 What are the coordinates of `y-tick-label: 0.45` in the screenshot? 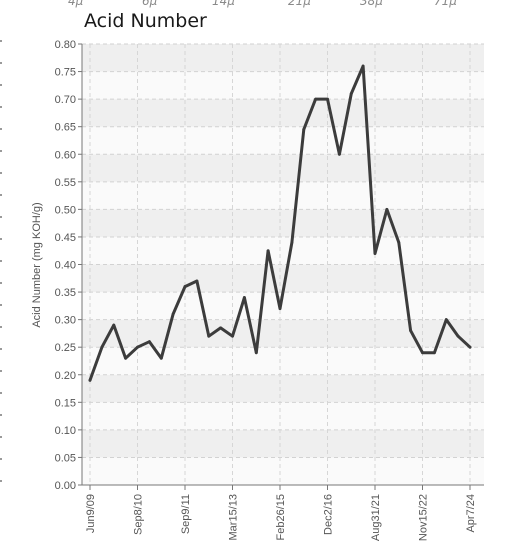 It's located at (65, 238).